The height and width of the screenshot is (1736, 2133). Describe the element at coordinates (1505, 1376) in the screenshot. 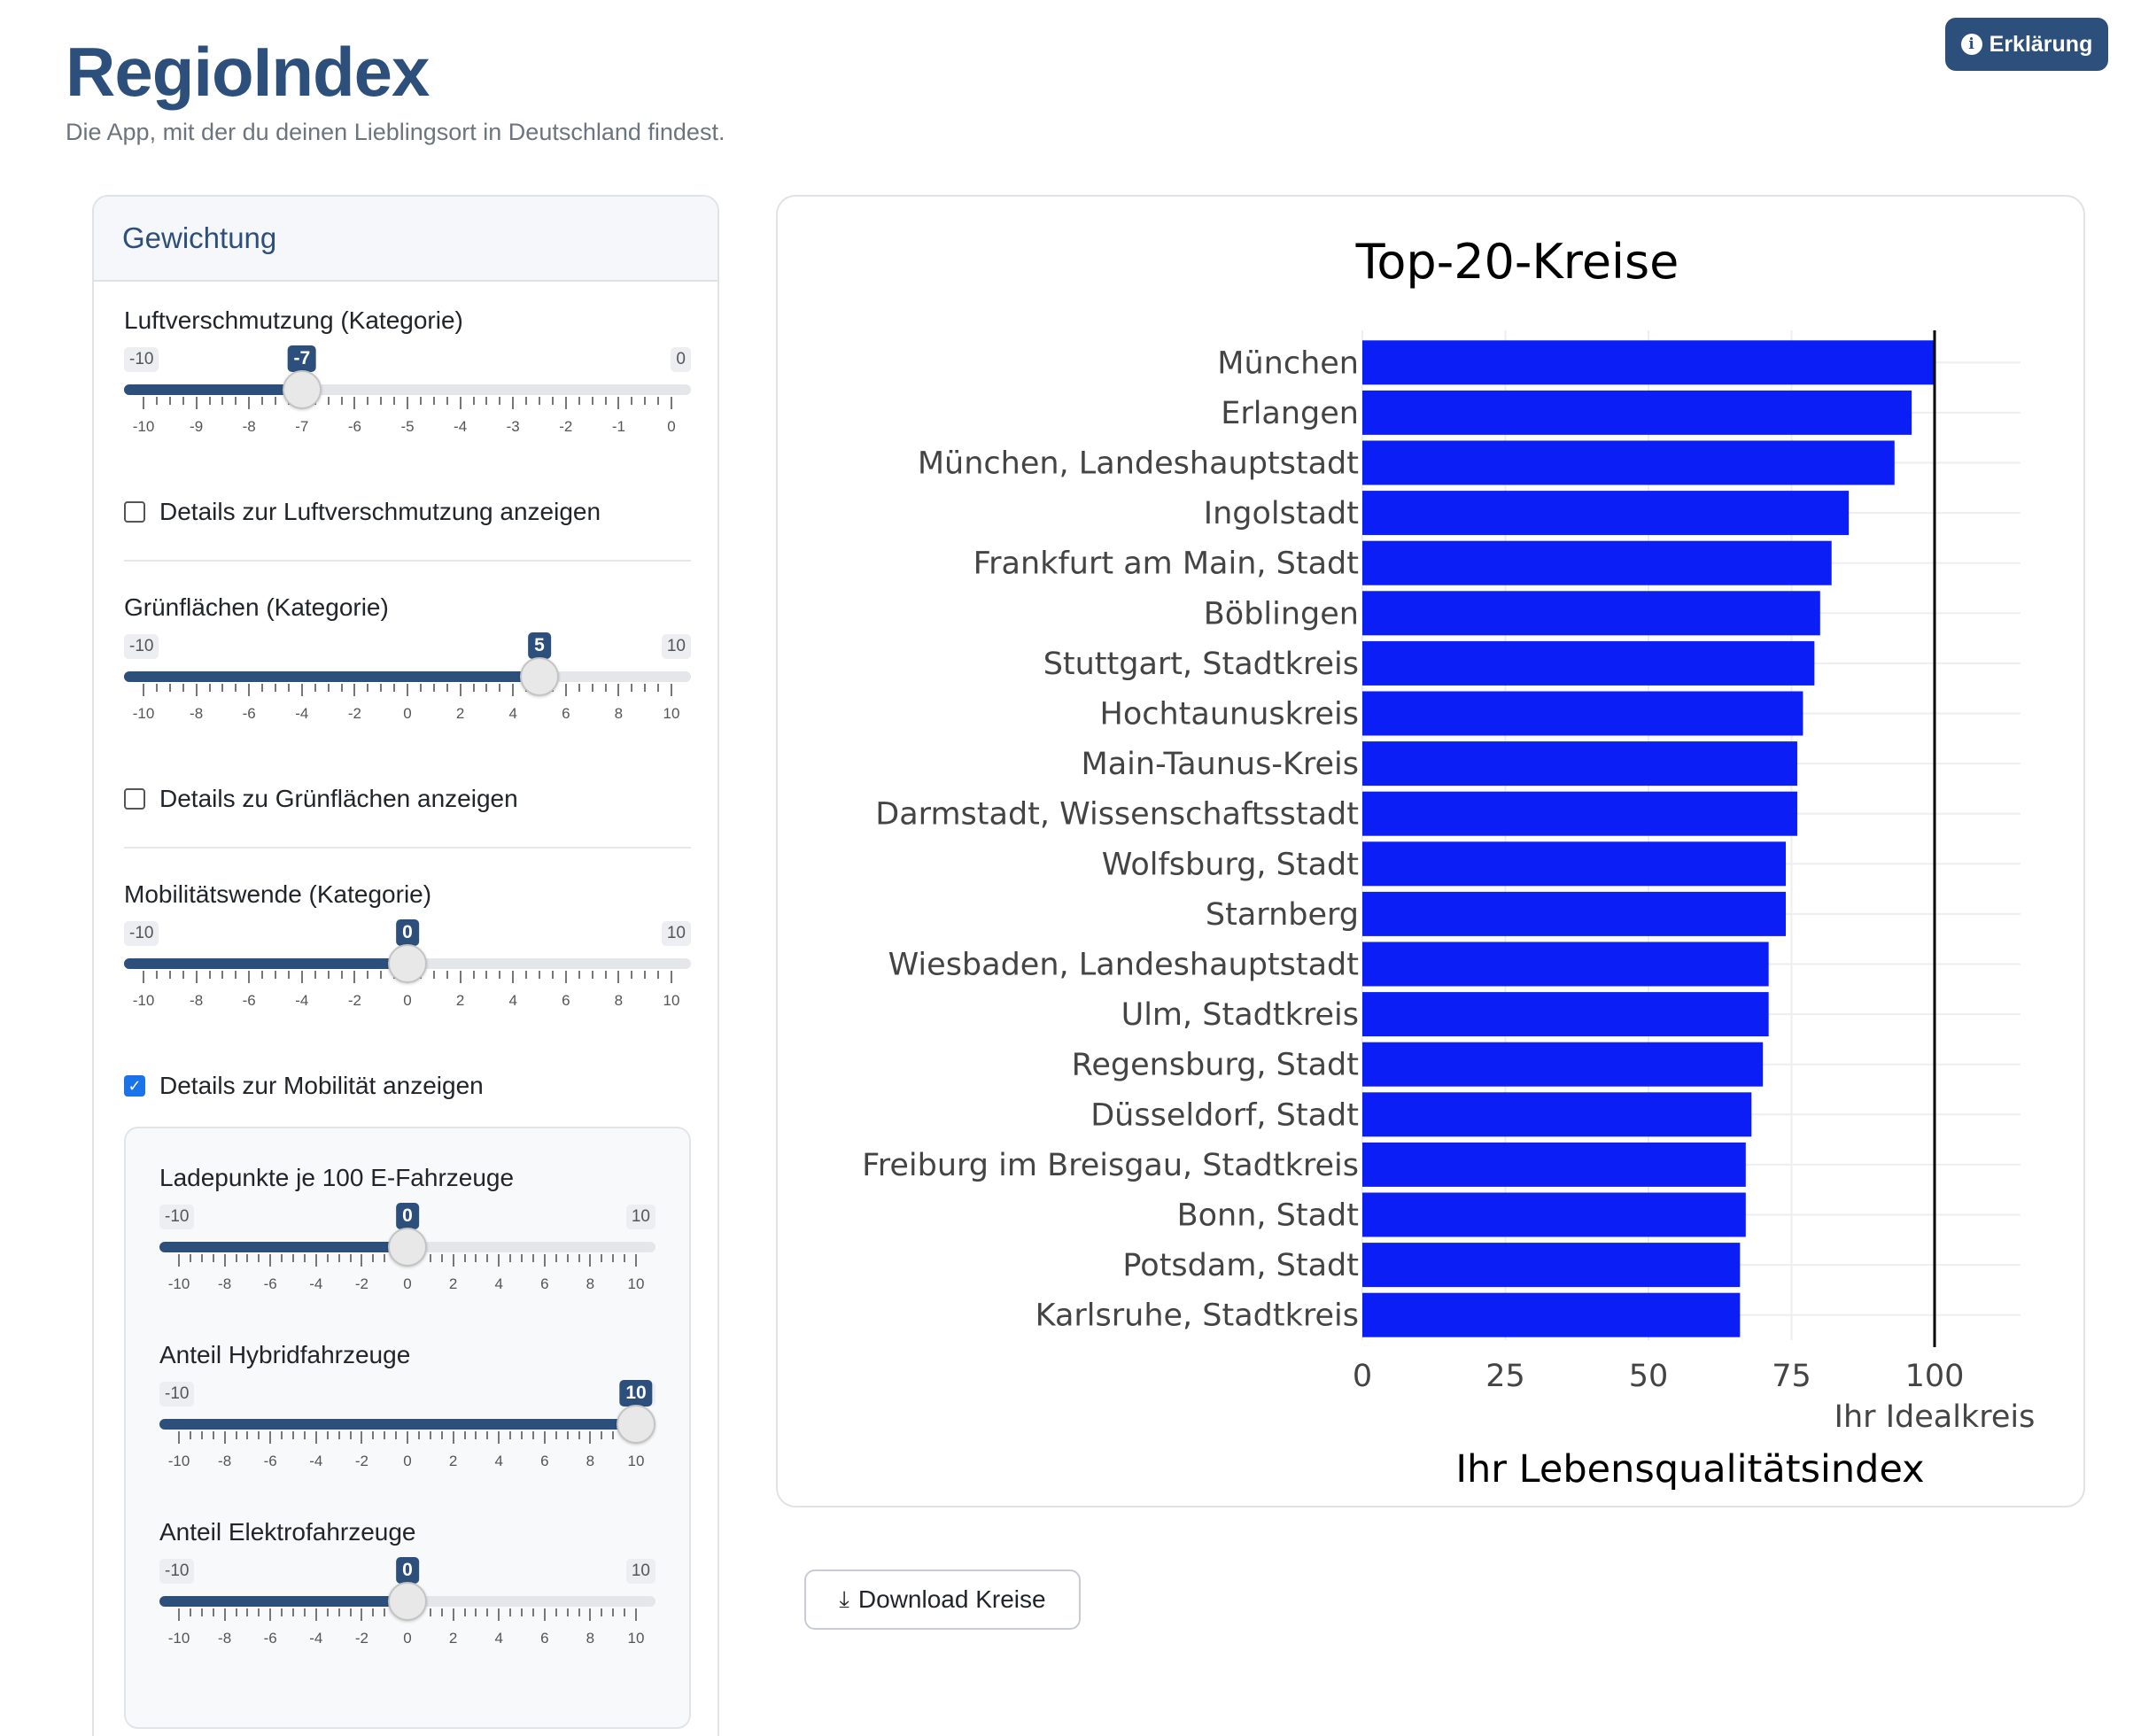

I see `x-tick-label: 25` at that location.